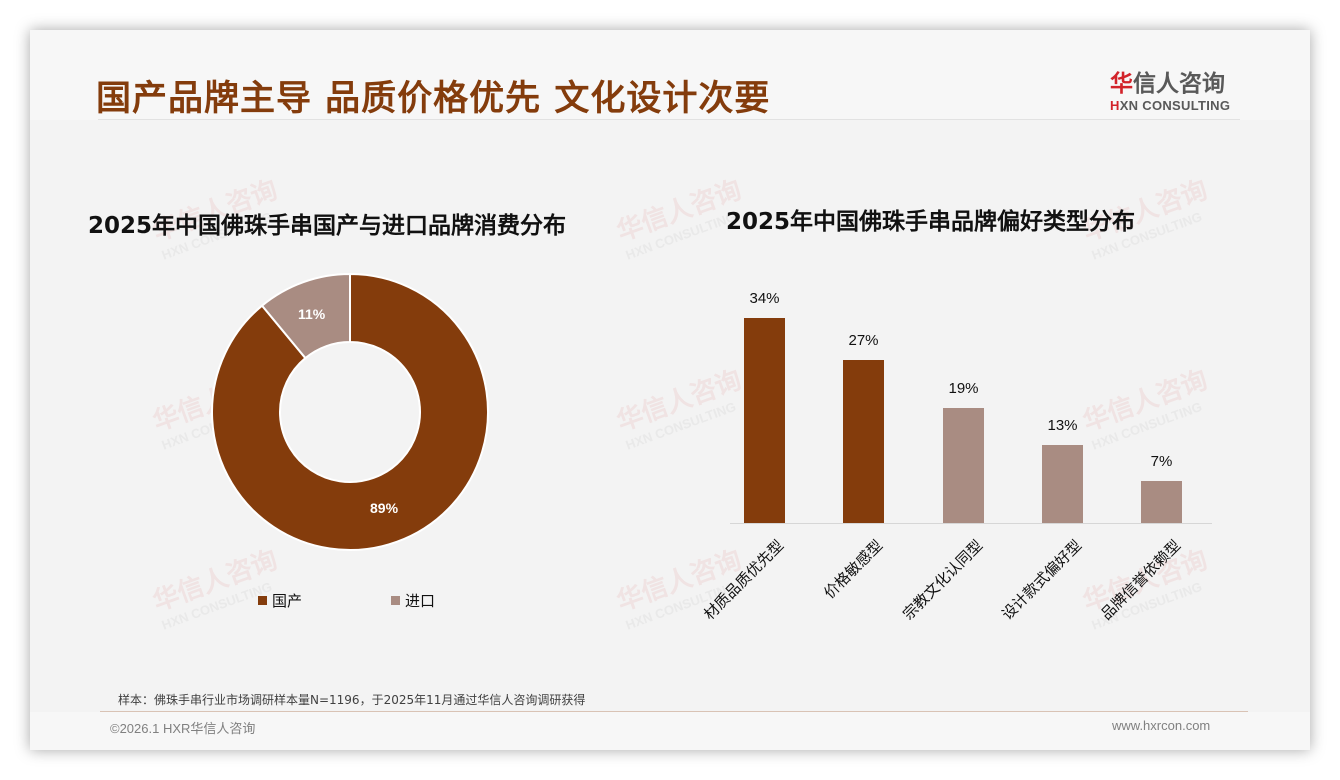 This screenshot has width=1340, height=780. What do you see at coordinates (743, 580) in the screenshot?
I see `x-tick-label: 材质品质优先型` at bounding box center [743, 580].